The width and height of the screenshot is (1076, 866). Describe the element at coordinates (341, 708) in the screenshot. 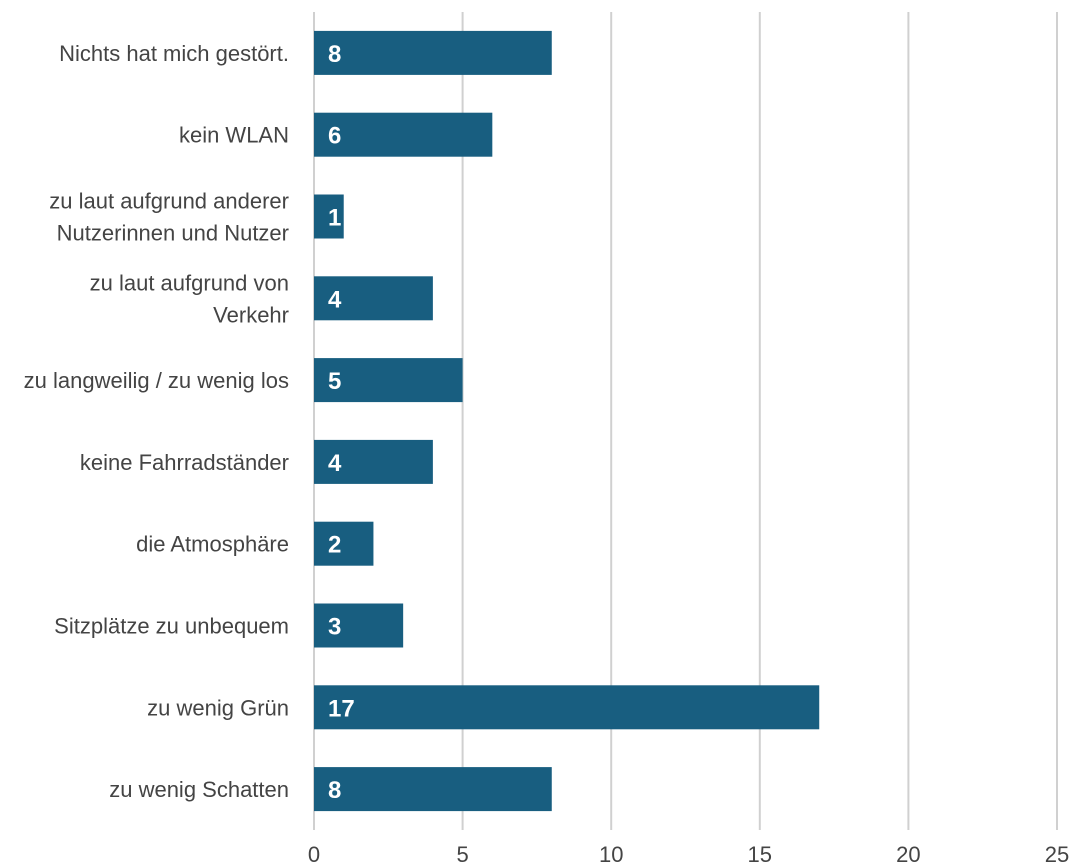

I see `data-label: 17` at that location.